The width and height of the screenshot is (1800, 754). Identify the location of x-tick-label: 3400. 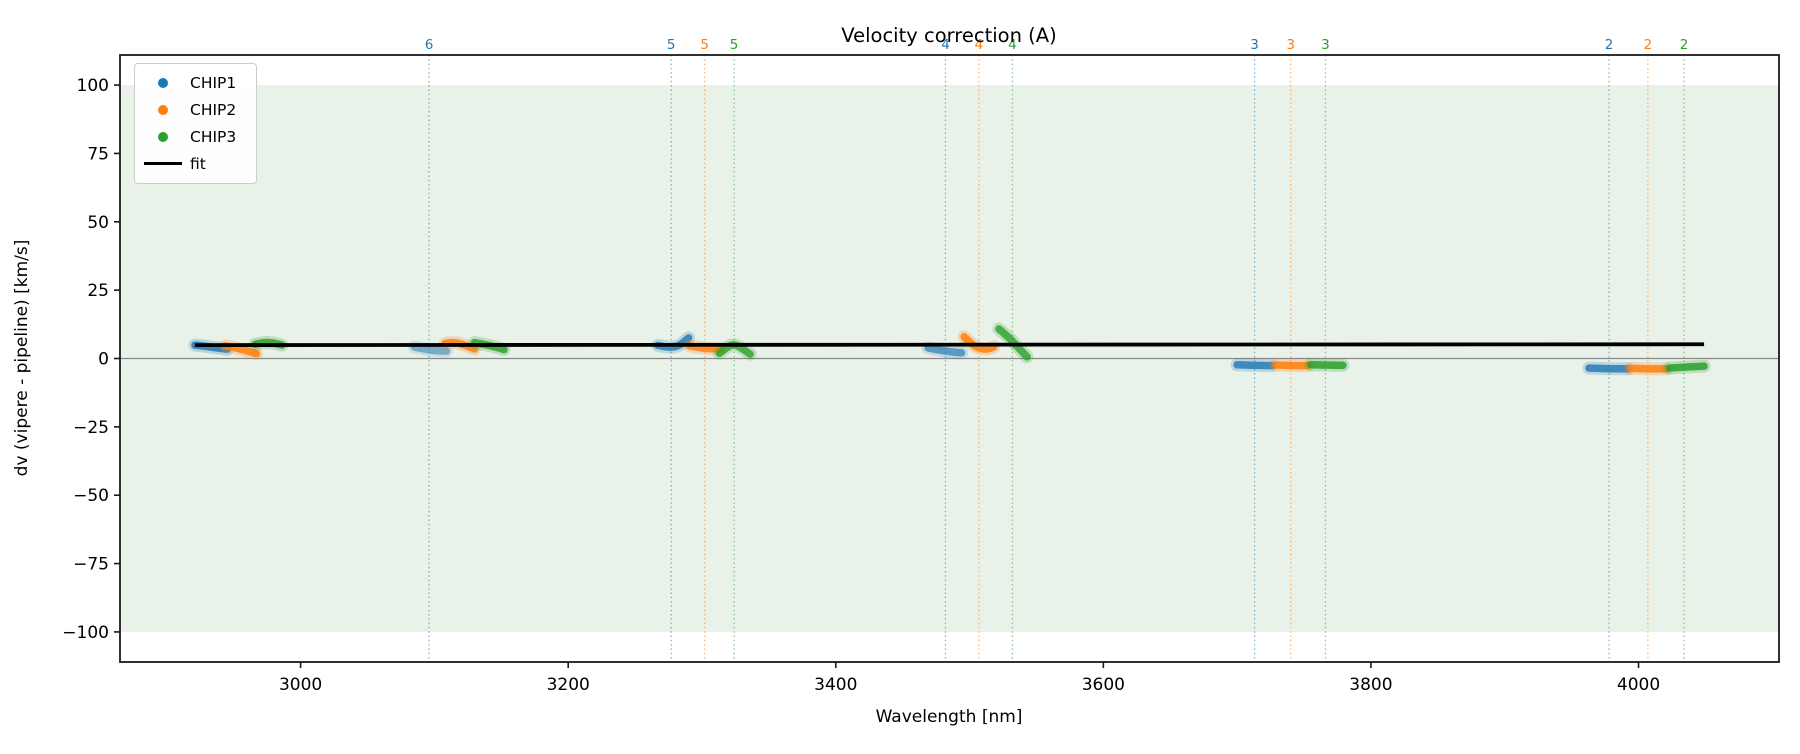
(835, 685).